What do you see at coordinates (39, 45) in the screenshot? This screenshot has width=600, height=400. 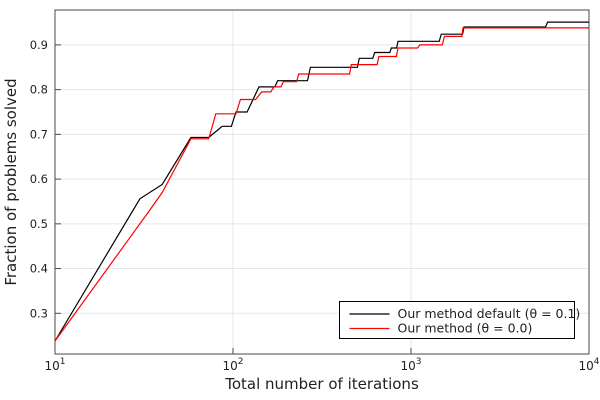 I see `y-tick-label: 0.9` at bounding box center [39, 45].